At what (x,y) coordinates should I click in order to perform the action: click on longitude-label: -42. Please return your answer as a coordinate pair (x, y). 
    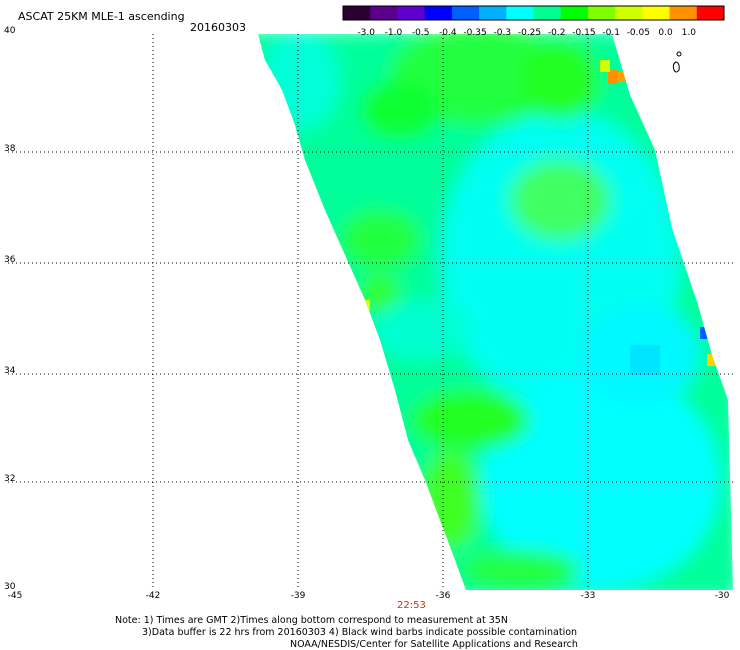
    Looking at the image, I should click on (153, 596).